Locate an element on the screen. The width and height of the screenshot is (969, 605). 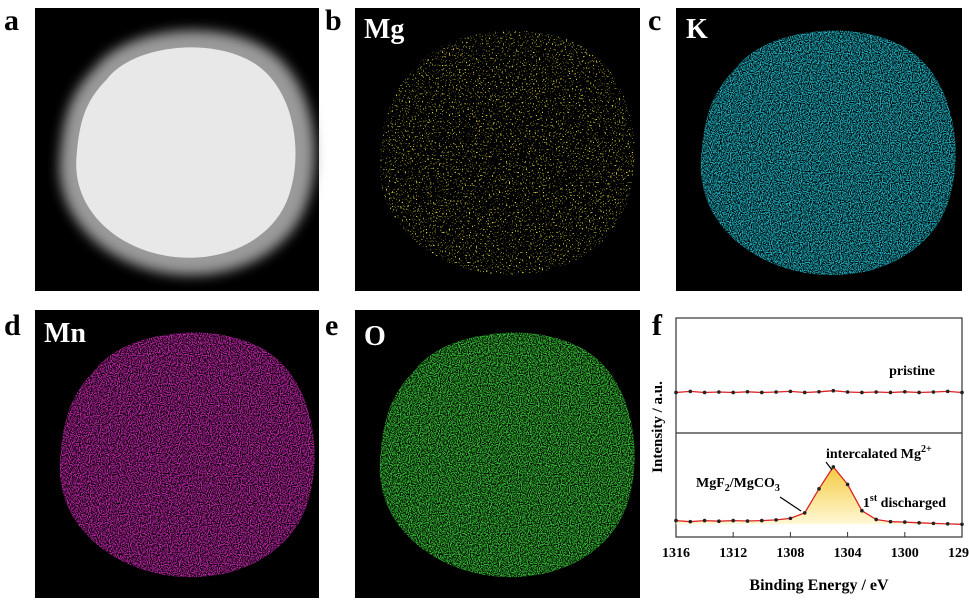
x-tick-label: 1300 is located at coordinates (905, 553).